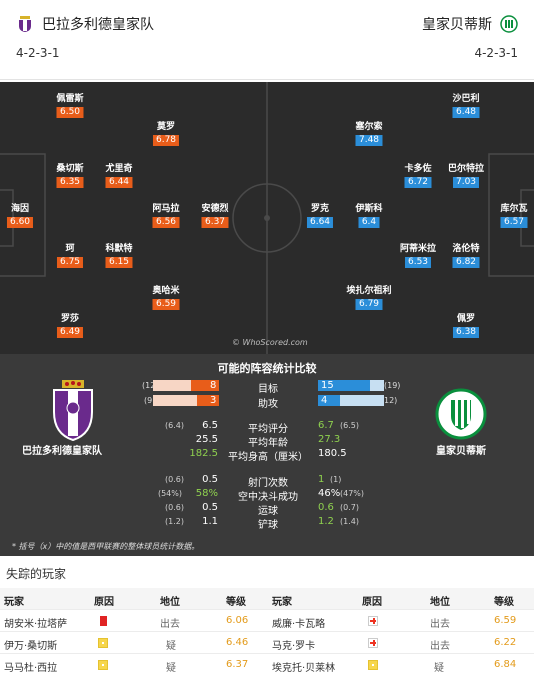  Describe the element at coordinates (271, 387) in the screenshot. I see `stat-goals-row: (12 8 目标 15 (19)` at that location.